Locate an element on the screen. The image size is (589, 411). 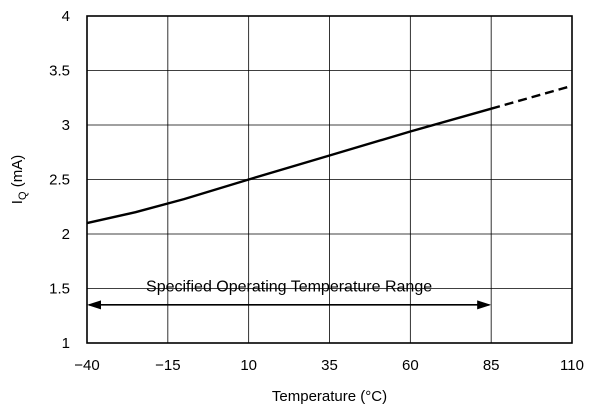
series-line-dashed is located at coordinates (531, 97).